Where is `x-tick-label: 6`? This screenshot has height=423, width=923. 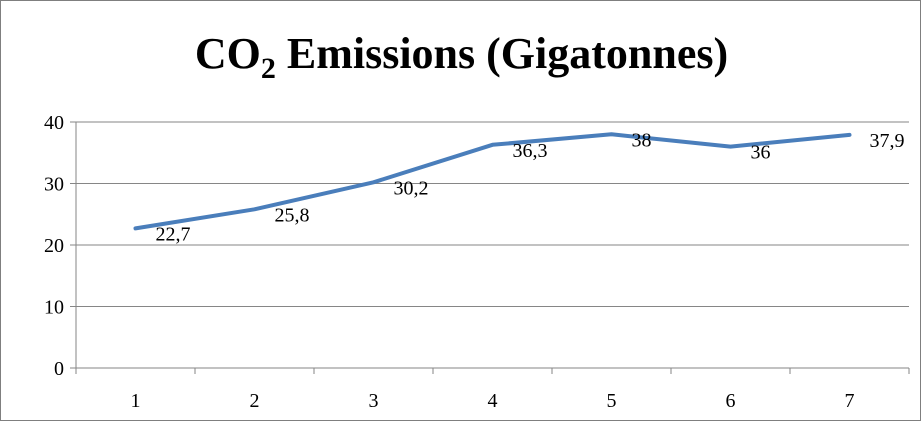 x-tick-label: 6 is located at coordinates (731, 401).